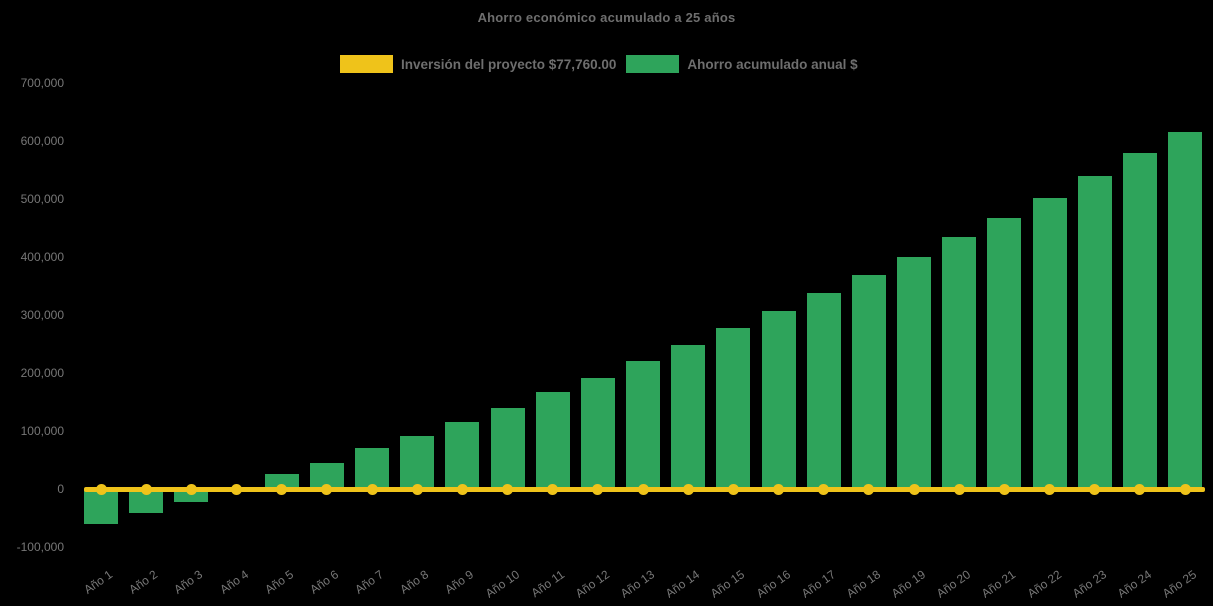 Image resolution: width=1213 pixels, height=606 pixels. What do you see at coordinates (953, 584) in the screenshot?
I see `x-axis-tick-label: Año 20` at bounding box center [953, 584].